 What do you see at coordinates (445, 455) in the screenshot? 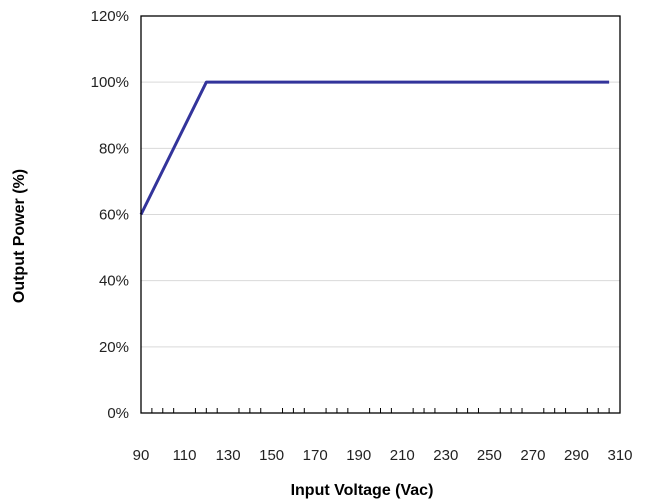
I see `x-tick-label-7: 230` at bounding box center [445, 455].